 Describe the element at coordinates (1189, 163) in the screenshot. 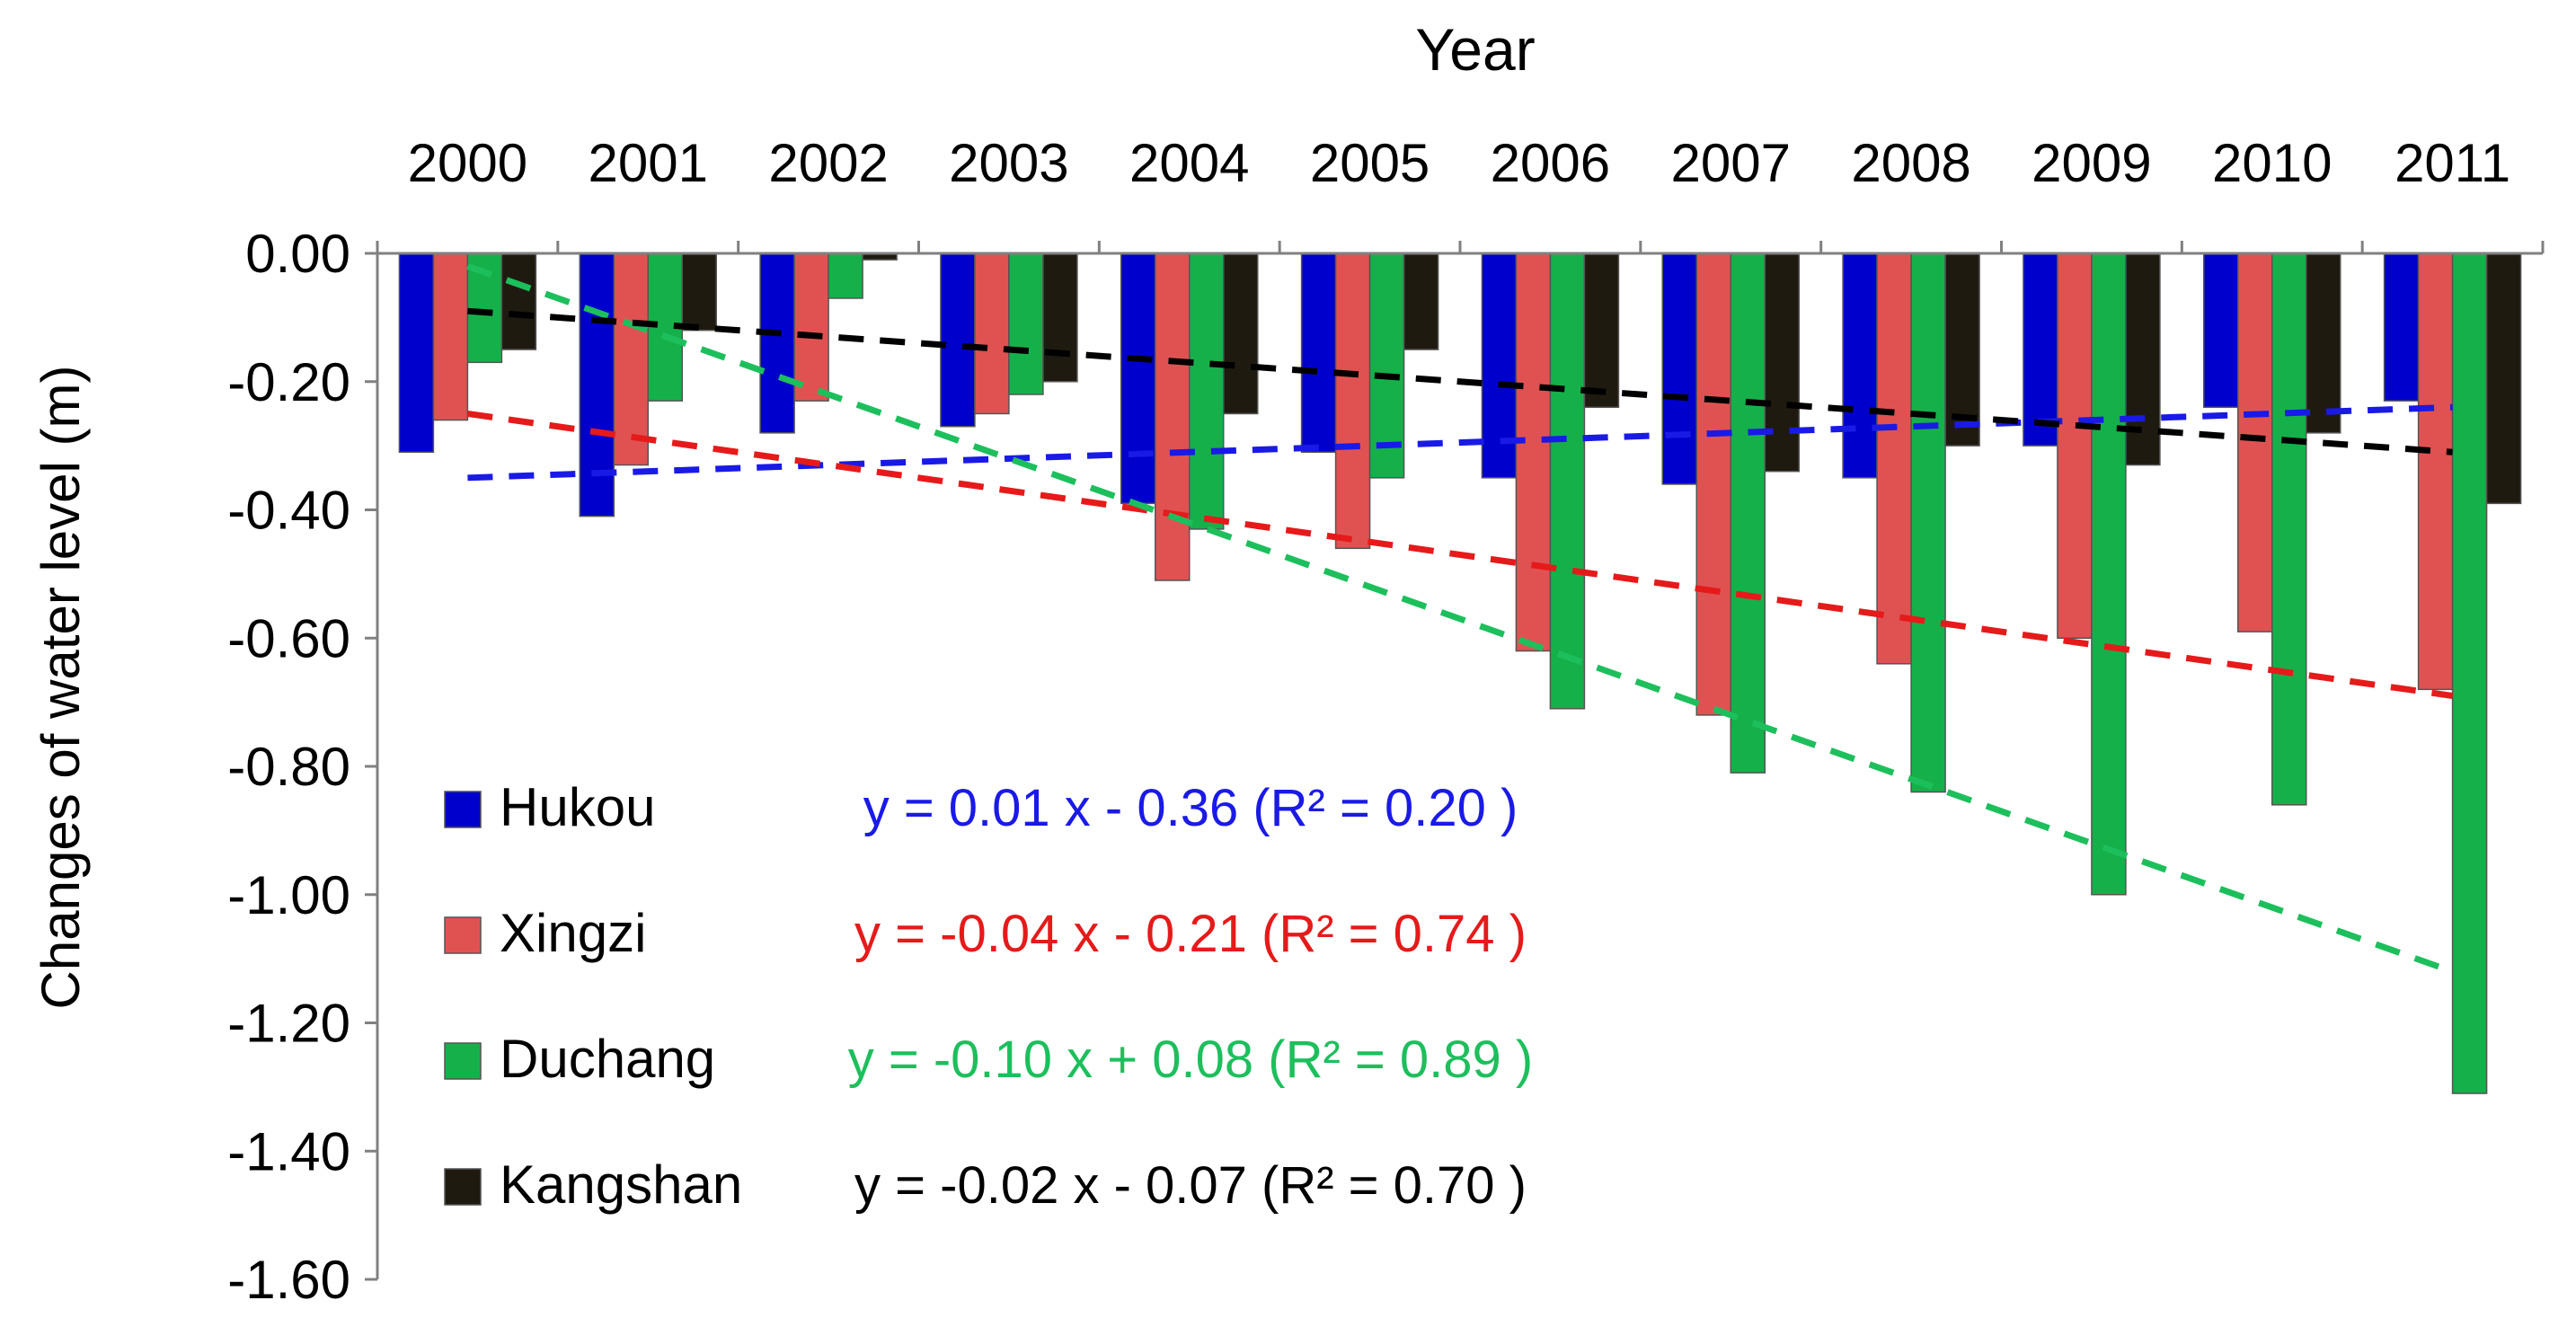

I see `x-tick-label-2004: 2004` at that location.